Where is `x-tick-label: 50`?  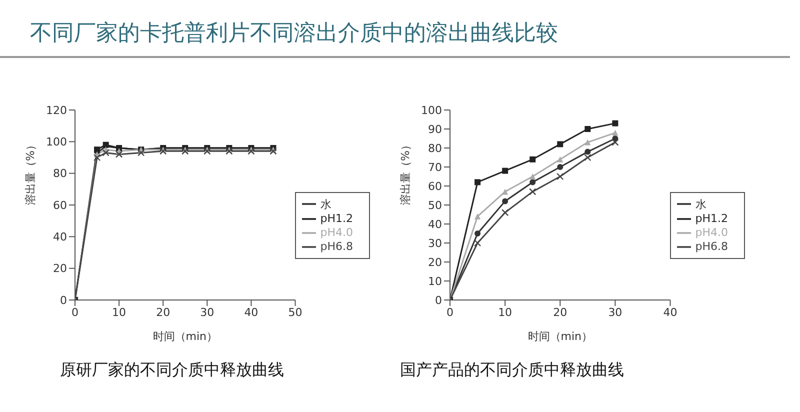 x-tick-label: 50 is located at coordinates (295, 312).